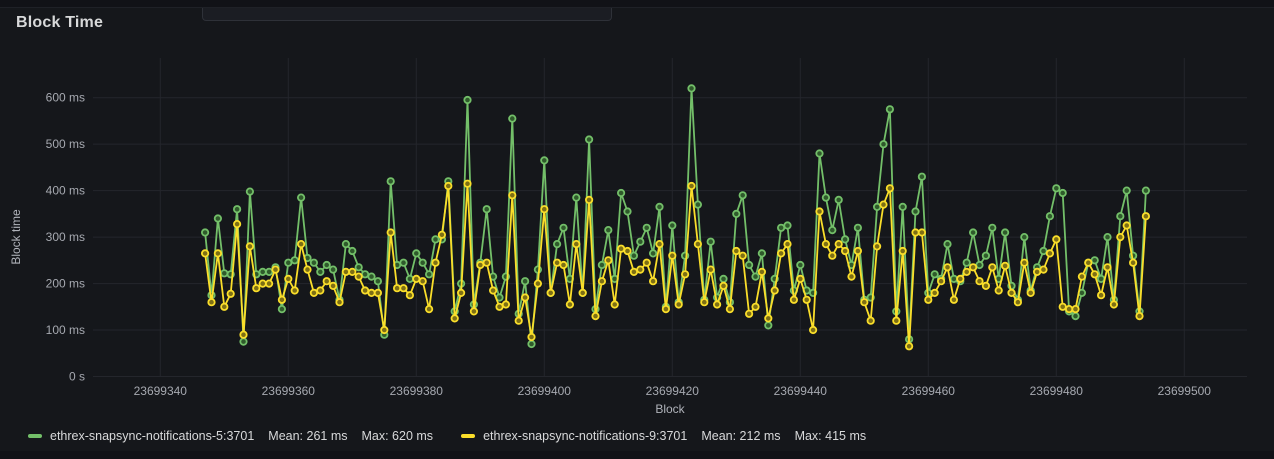  Describe the element at coordinates (929, 391) in the screenshot. I see `x-tick-label: 23699460` at that location.